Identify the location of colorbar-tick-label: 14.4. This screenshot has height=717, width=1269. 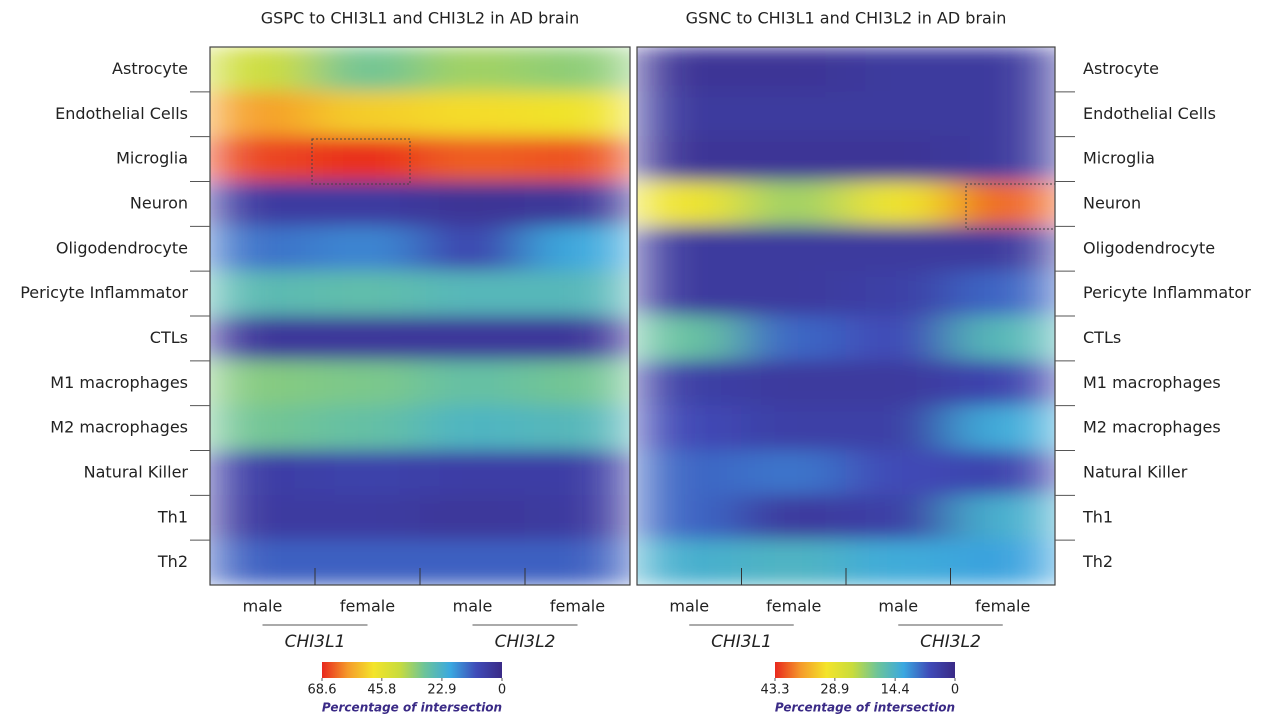
(895, 690).